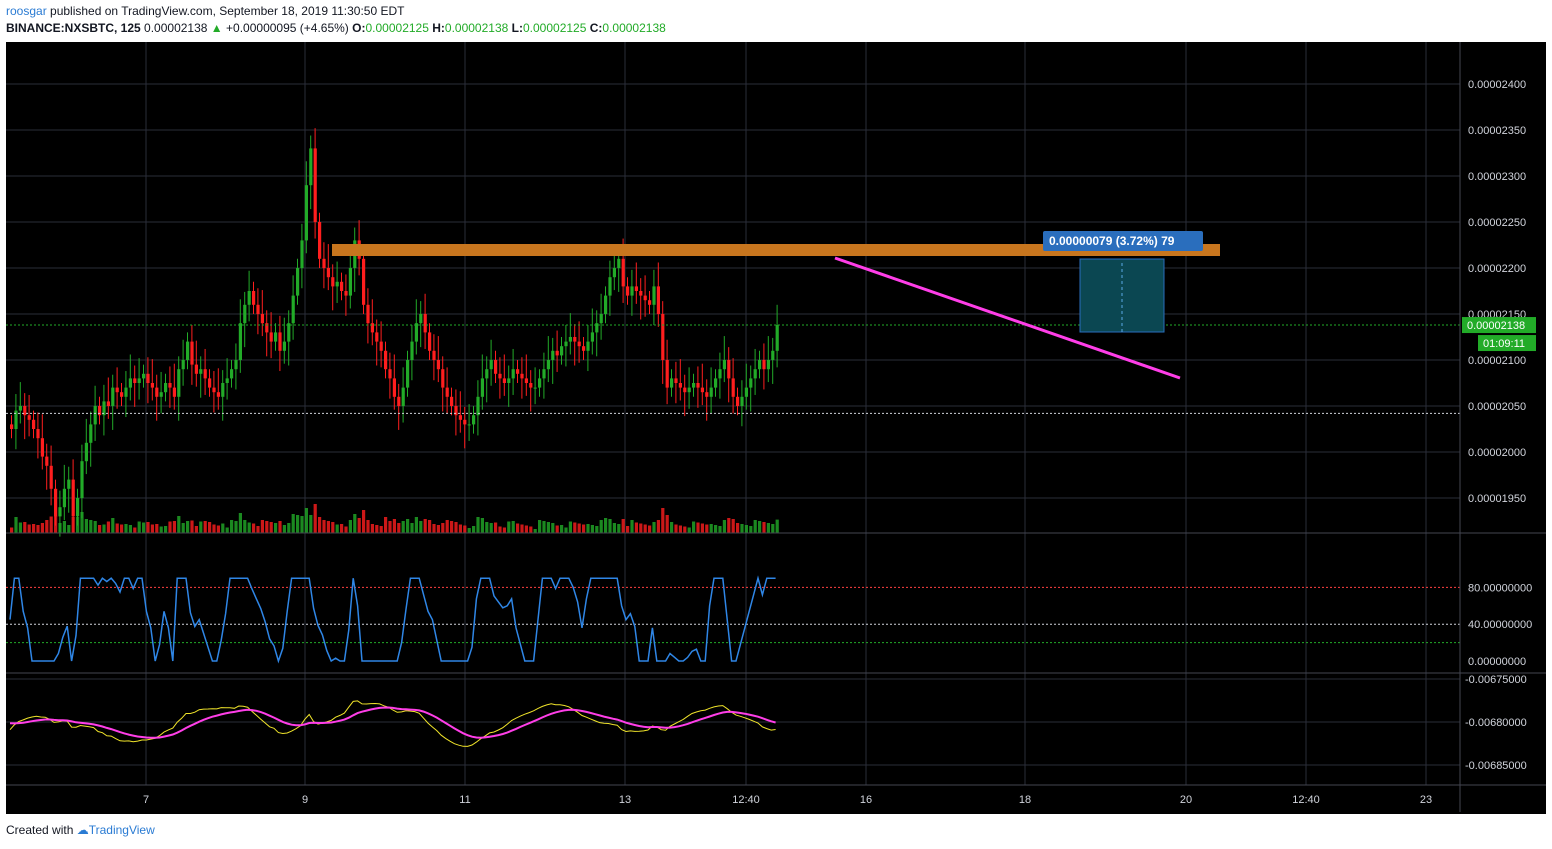 Image resolution: width=1552 pixels, height=849 pixels. I want to click on osc-tick-label: -0.00685000, so click(1496, 766).